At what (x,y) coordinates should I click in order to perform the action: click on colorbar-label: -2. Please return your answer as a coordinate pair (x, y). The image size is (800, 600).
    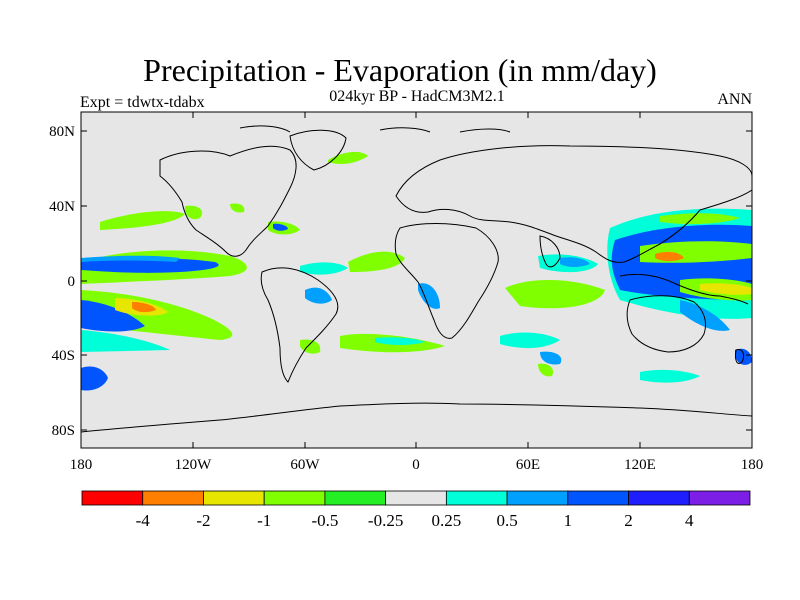
    Looking at the image, I should click on (203, 520).